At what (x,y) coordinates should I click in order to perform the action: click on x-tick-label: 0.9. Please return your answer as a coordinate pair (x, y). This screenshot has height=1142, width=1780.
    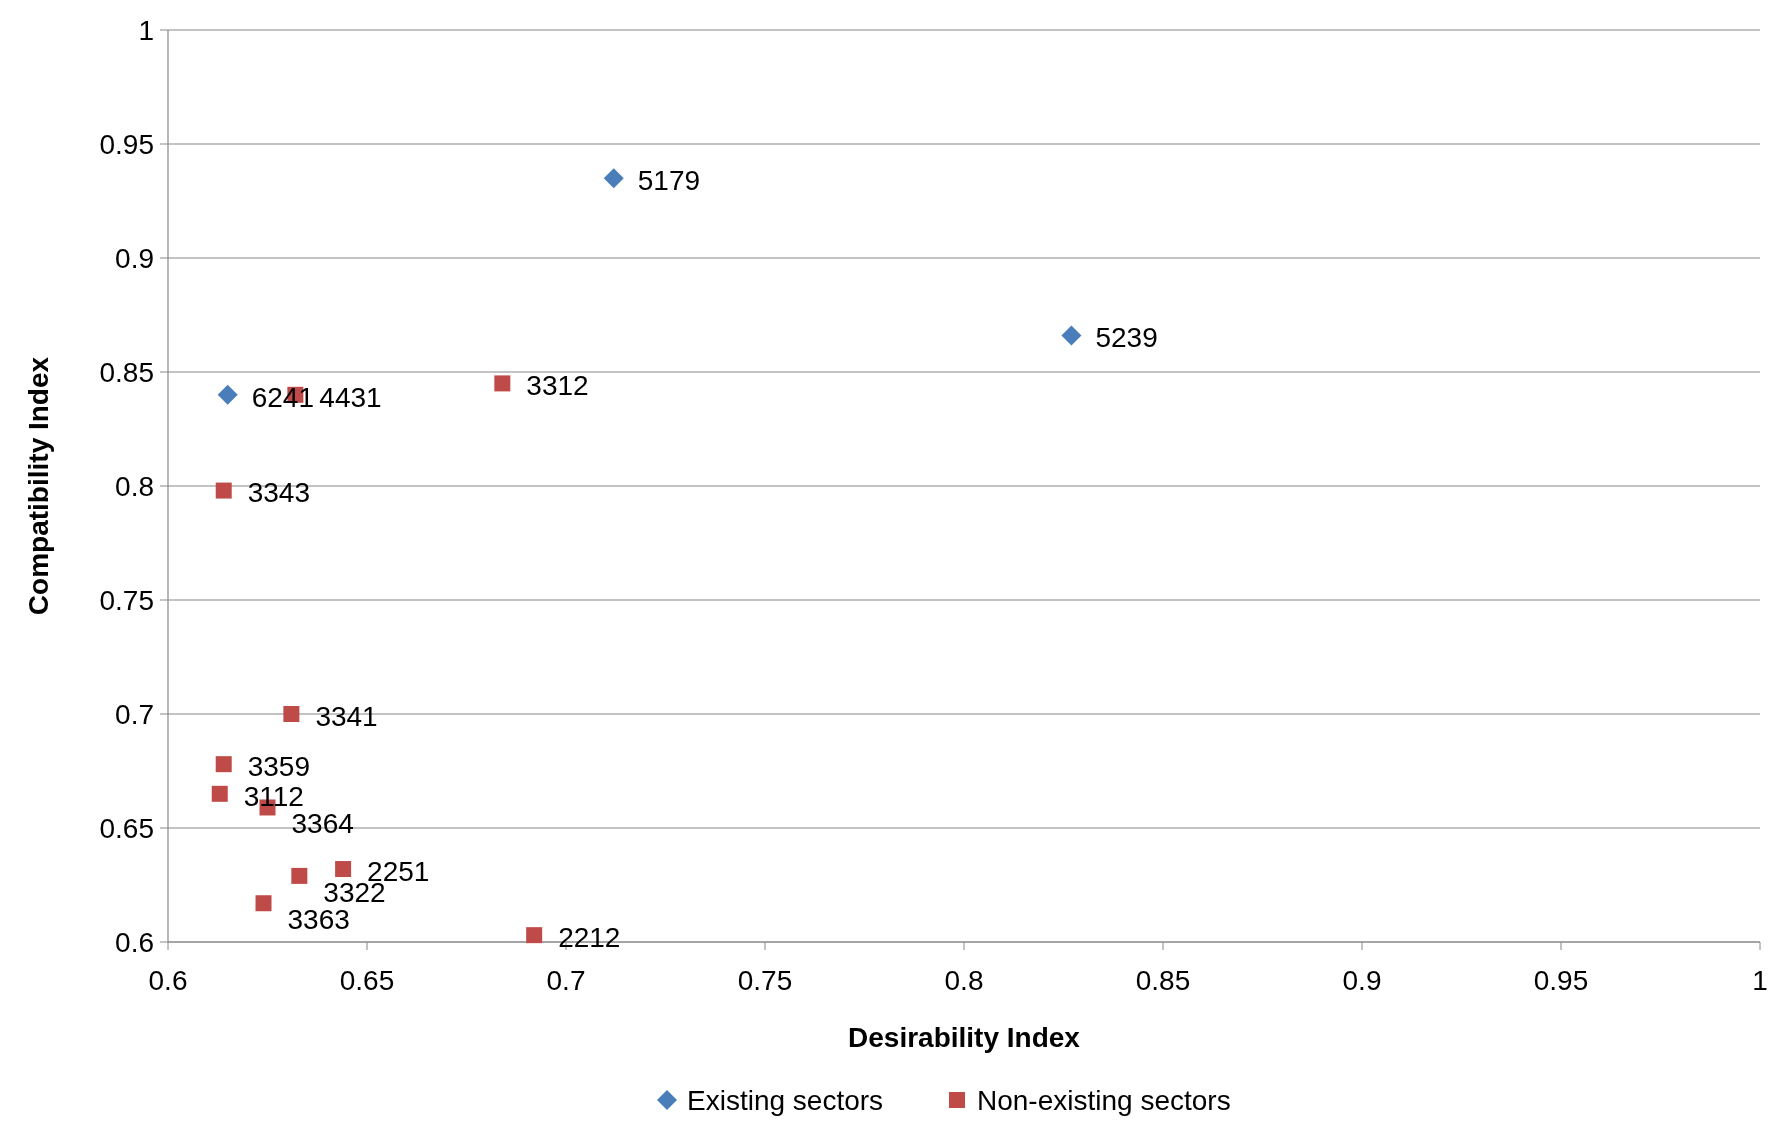
    Looking at the image, I should click on (1362, 980).